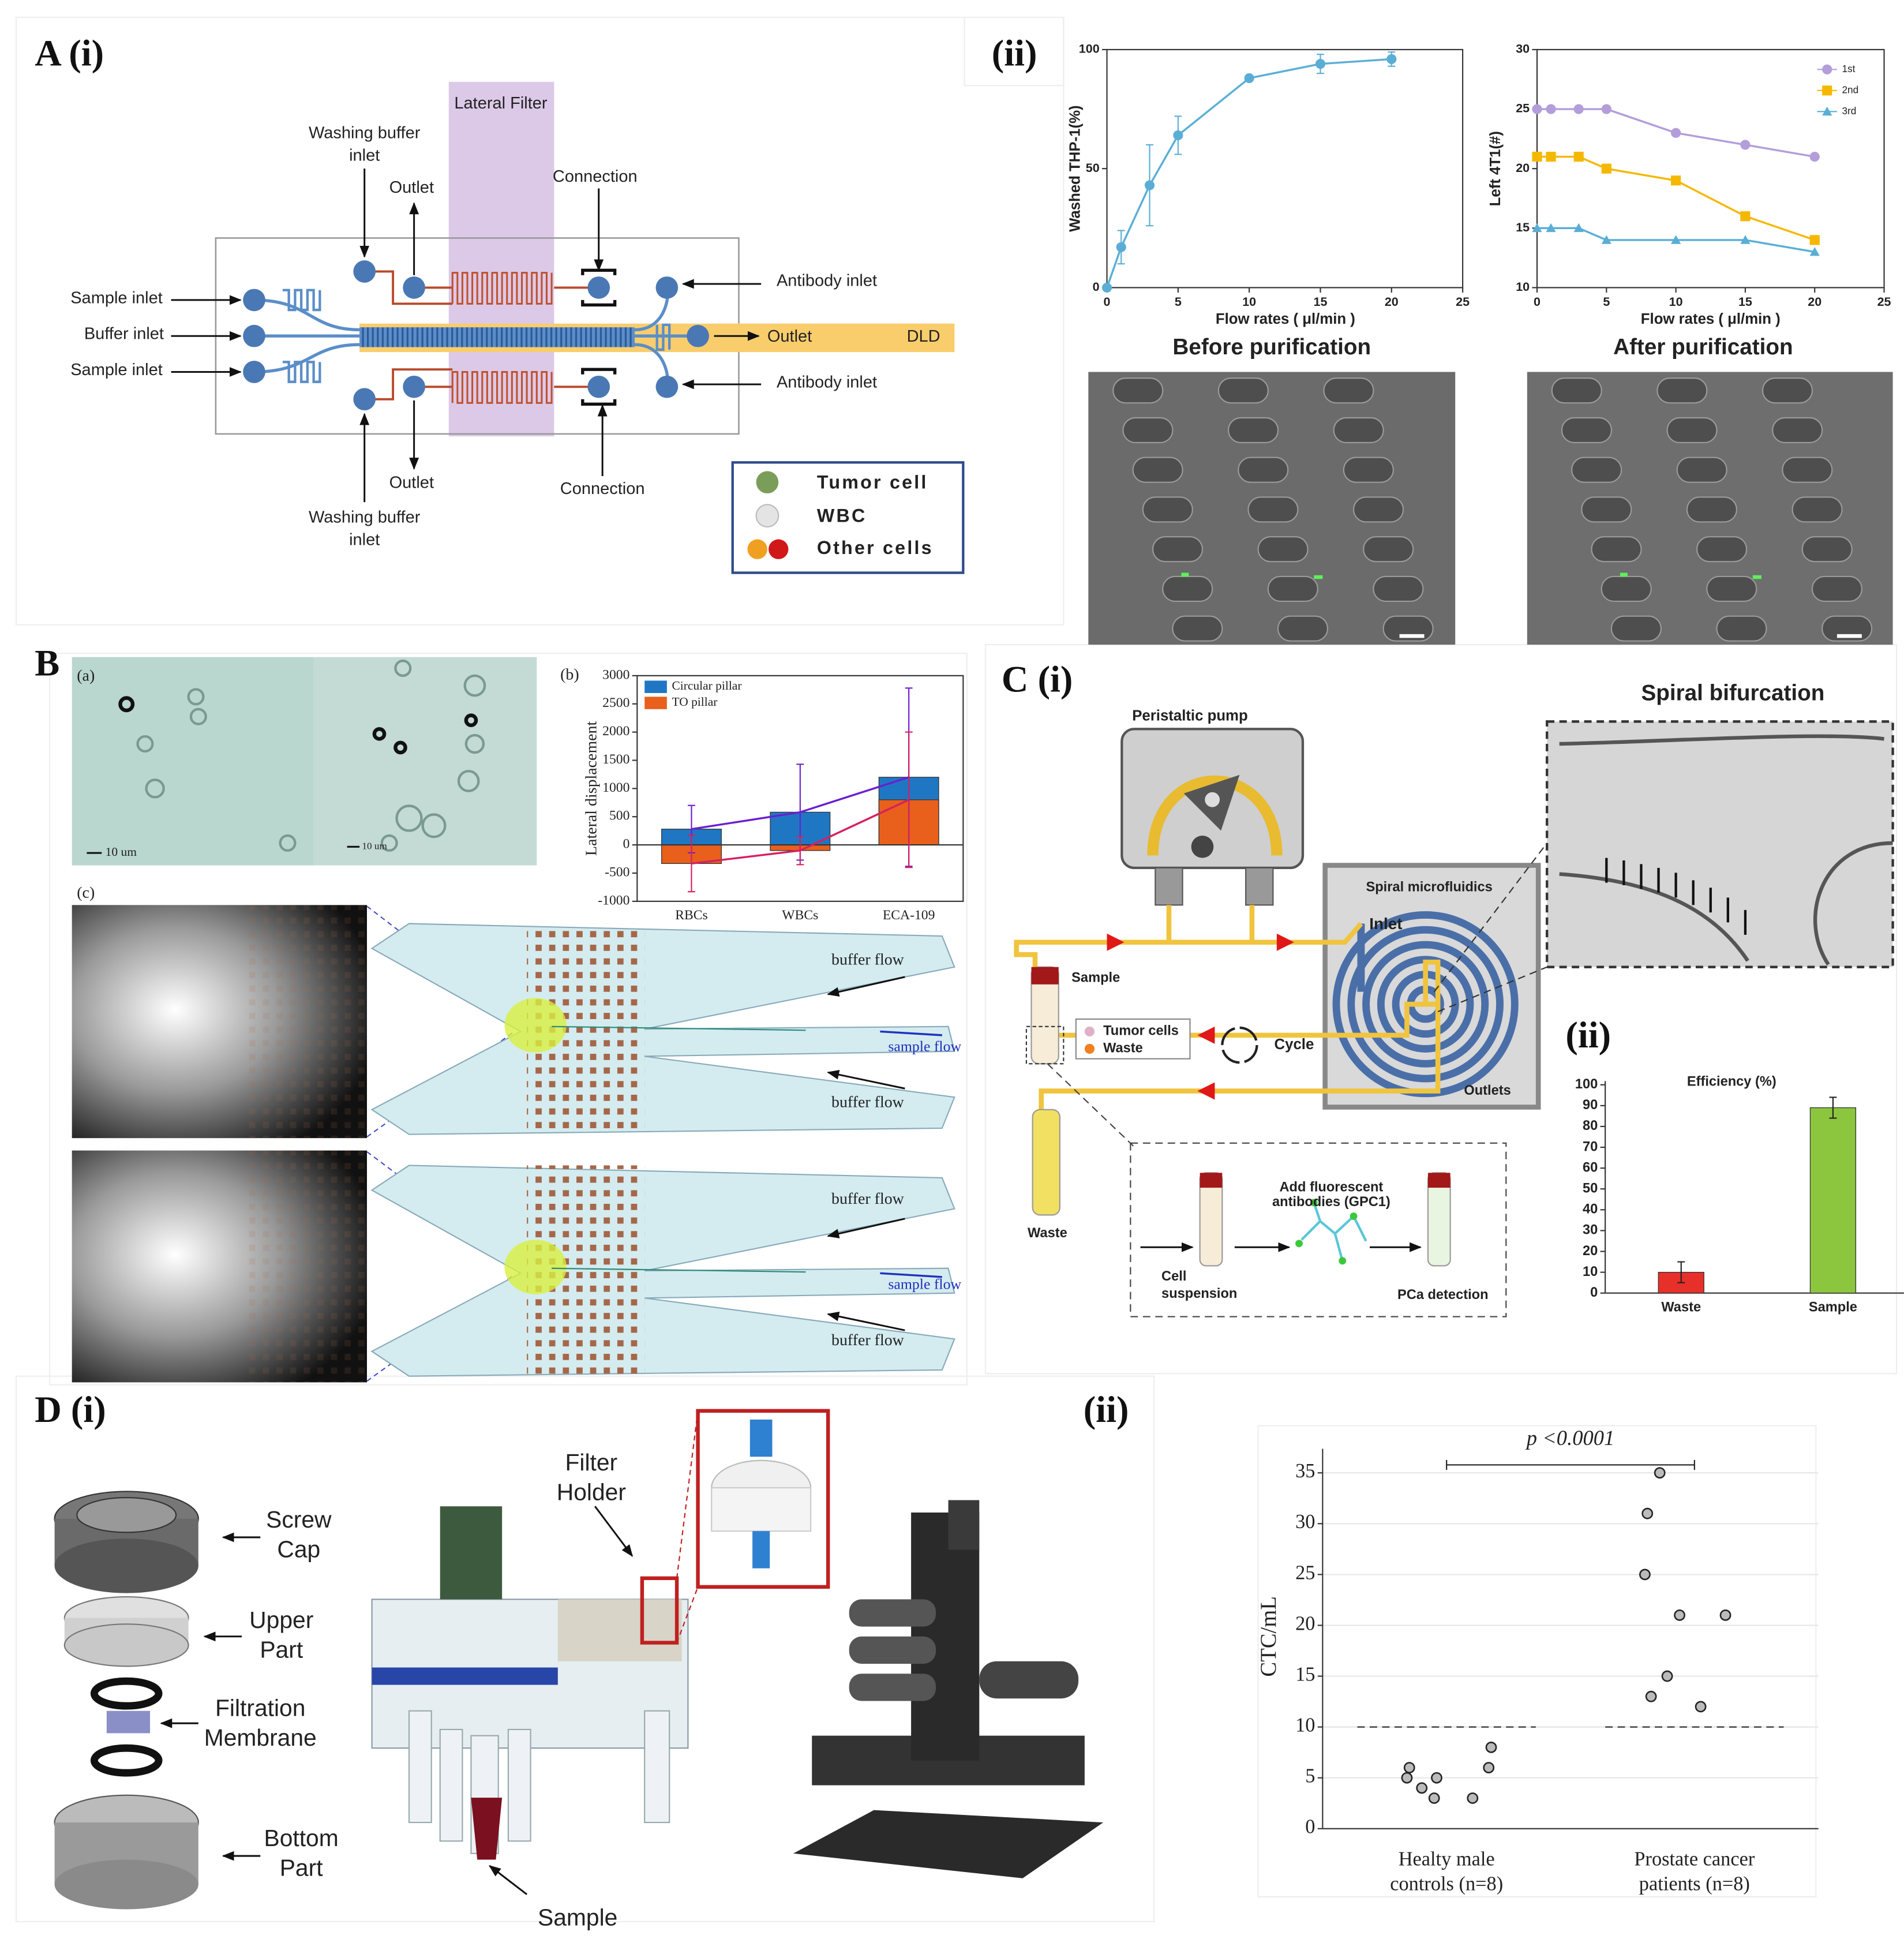 This screenshot has width=1904, height=1939. Describe the element at coordinates (924, 336) in the screenshot. I see `label: DLD` at that location.